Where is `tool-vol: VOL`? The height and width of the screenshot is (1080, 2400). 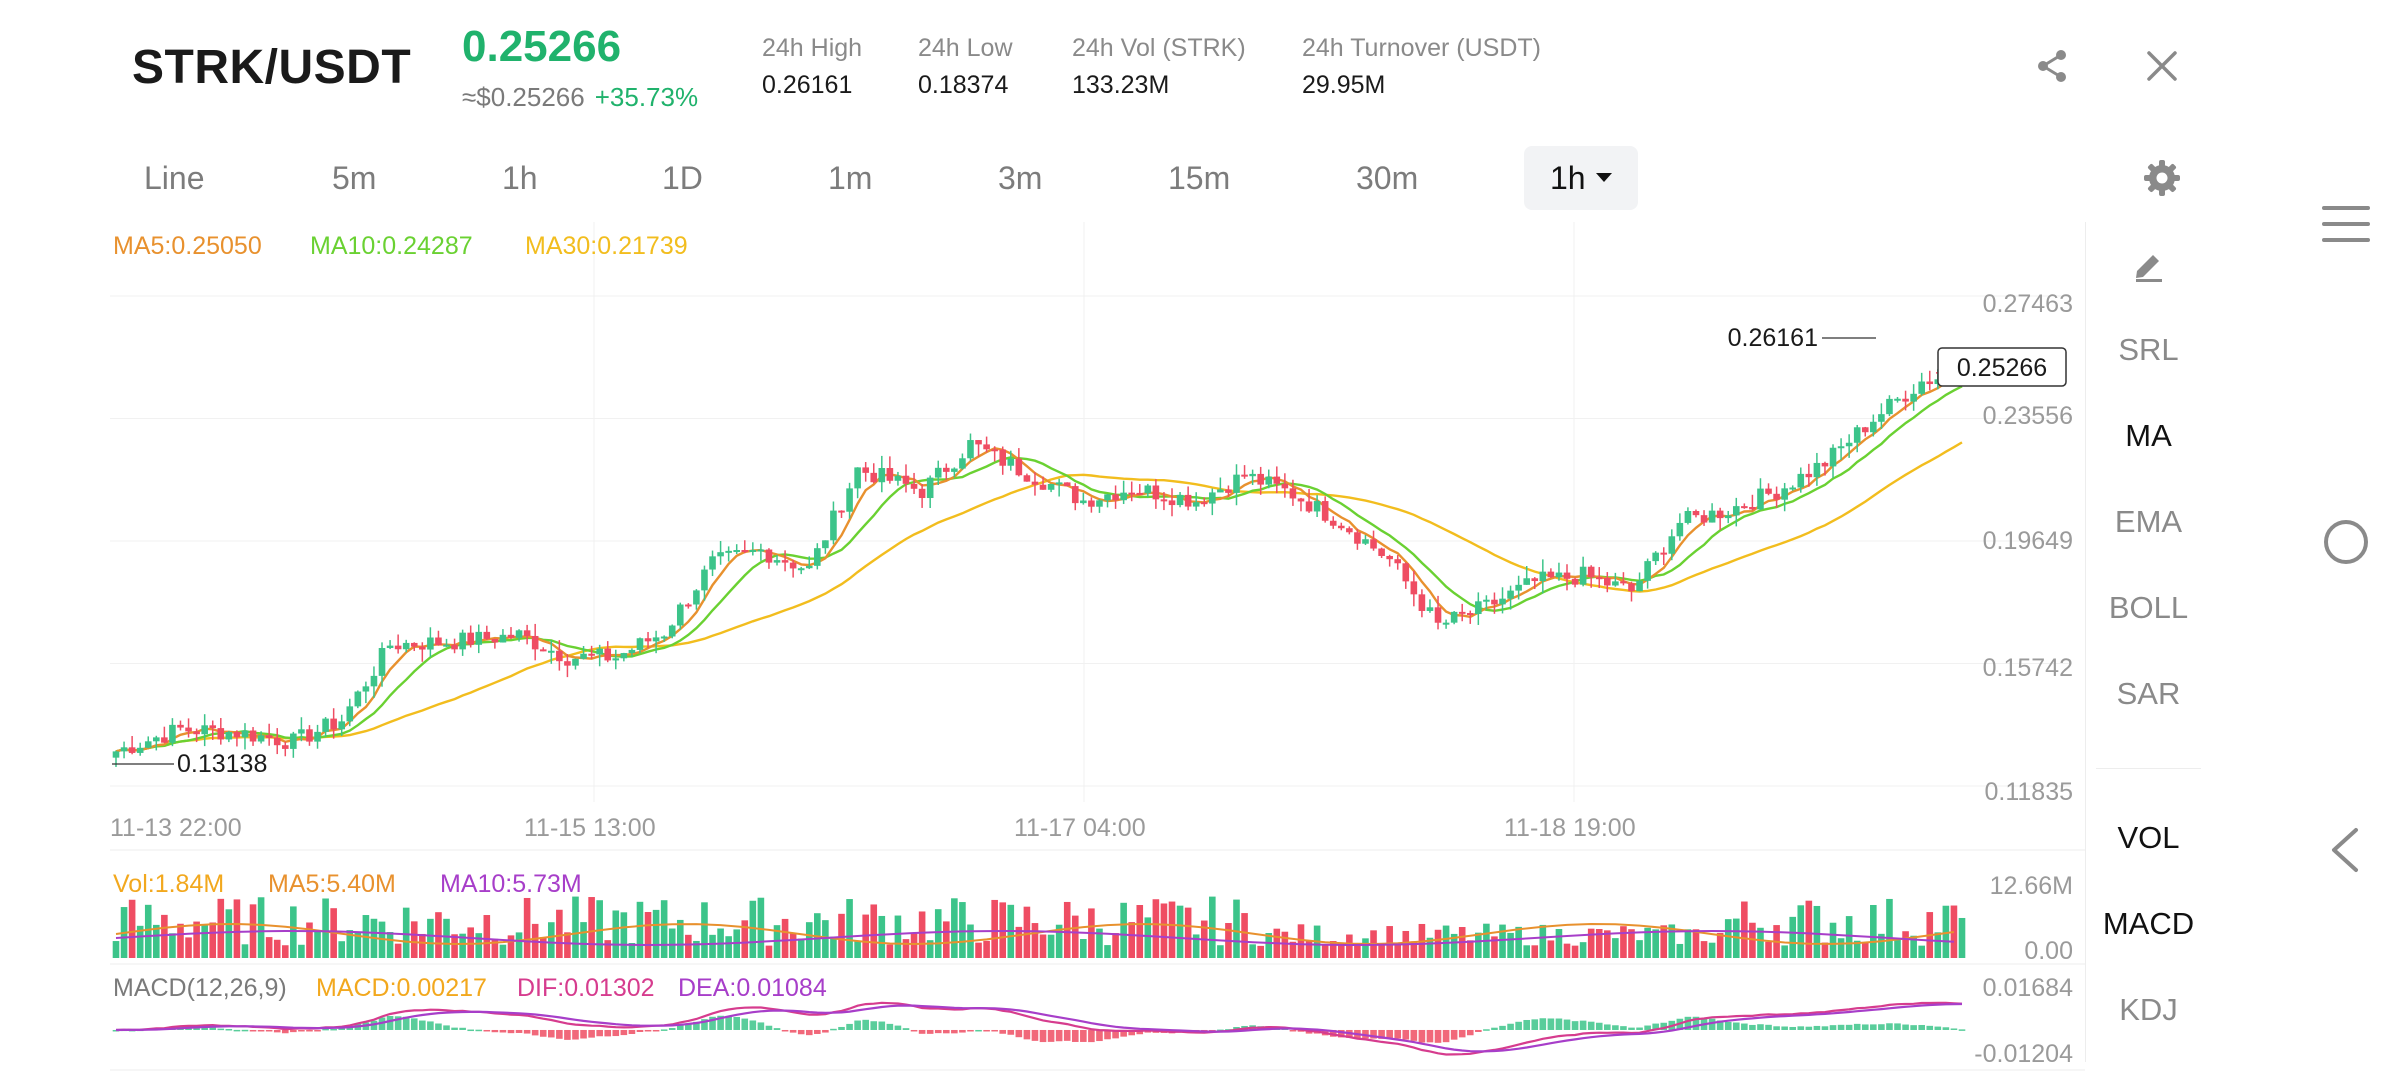 tool-vol: VOL is located at coordinates (2148, 837).